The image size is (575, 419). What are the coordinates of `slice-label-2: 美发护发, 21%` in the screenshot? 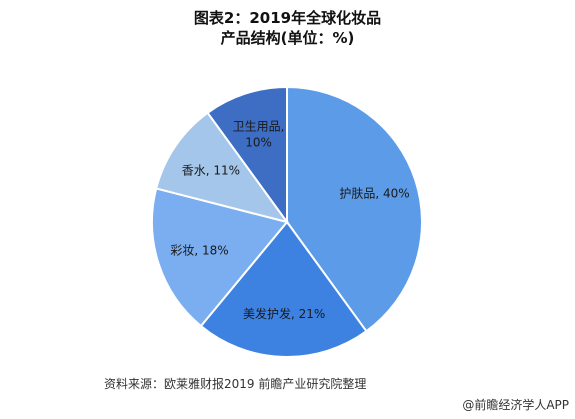 It's located at (284, 313).